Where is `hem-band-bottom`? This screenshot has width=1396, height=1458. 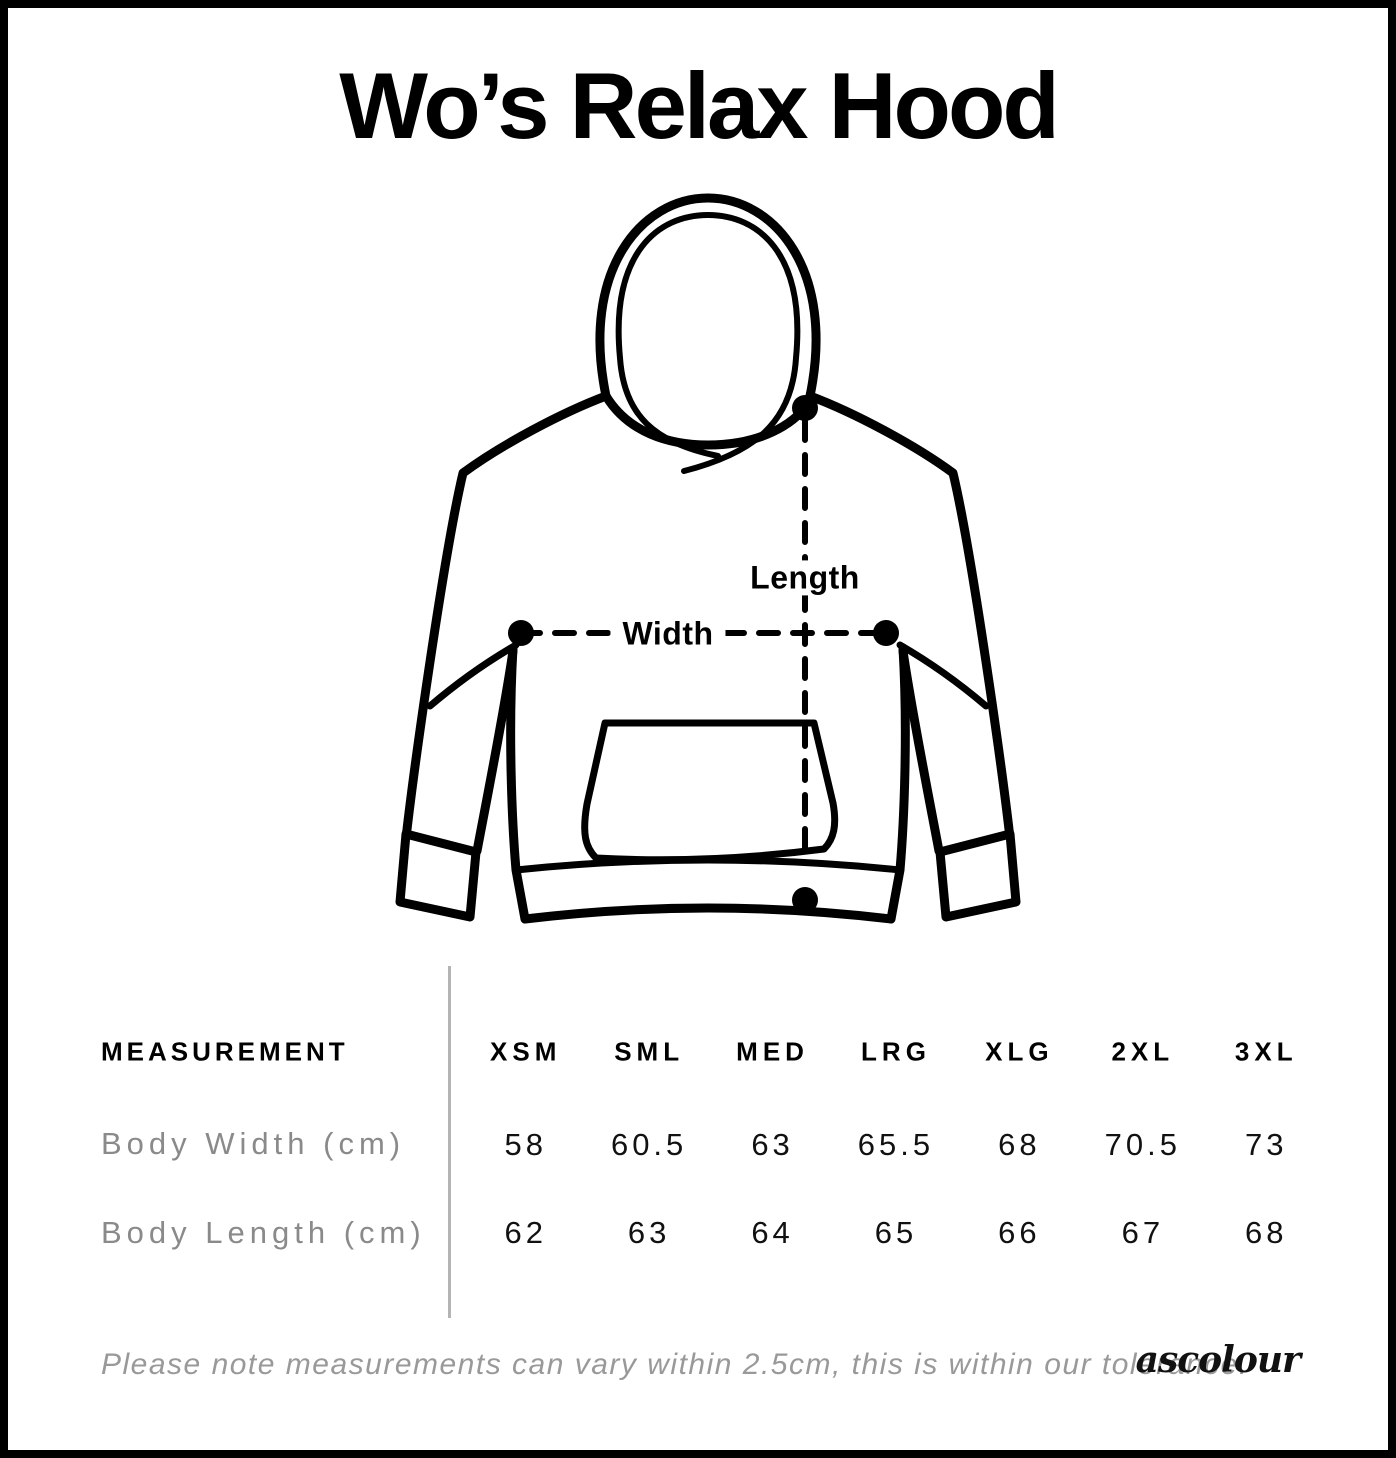 hem-band-bottom is located at coordinates (708, 913).